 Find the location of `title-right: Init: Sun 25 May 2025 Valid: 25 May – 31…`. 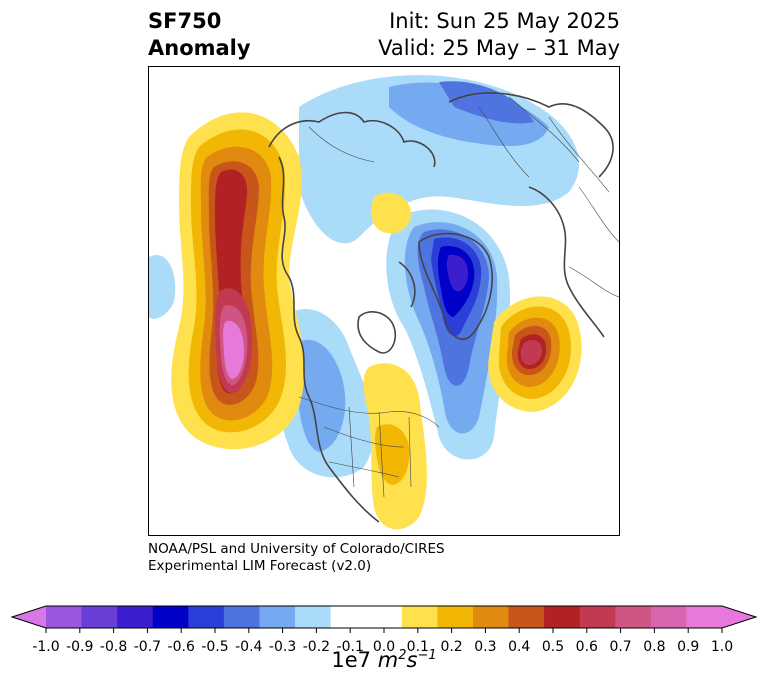

title-right: Init: Sun 25 May 2025 Valid: 25 May – 31… is located at coordinates (499, 35).